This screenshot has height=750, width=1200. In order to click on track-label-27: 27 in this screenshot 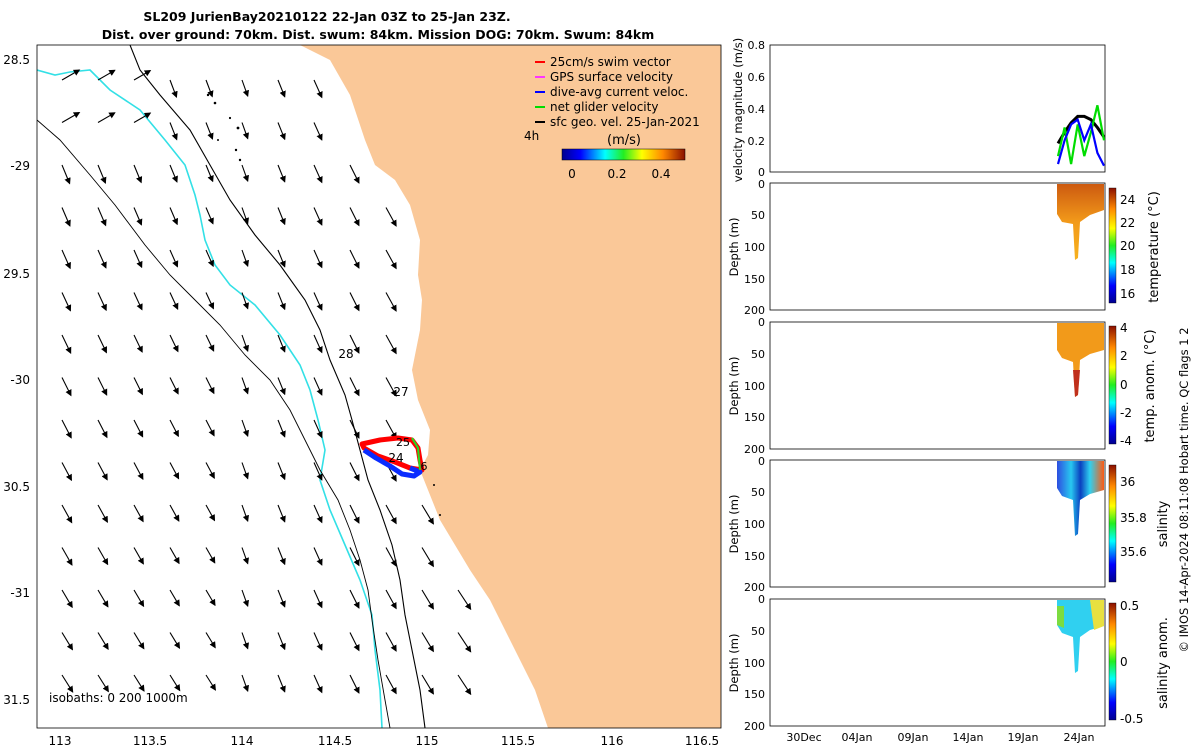, I will do `click(400, 392)`.